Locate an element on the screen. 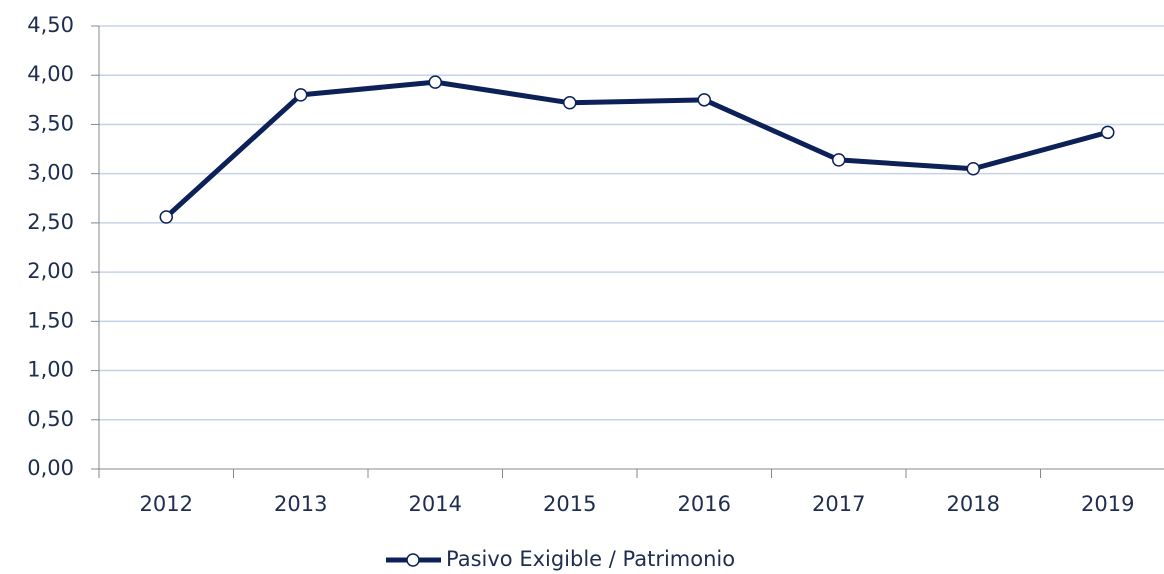 The width and height of the screenshot is (1164, 574). y-tick-label: 1,50 is located at coordinates (50, 320).